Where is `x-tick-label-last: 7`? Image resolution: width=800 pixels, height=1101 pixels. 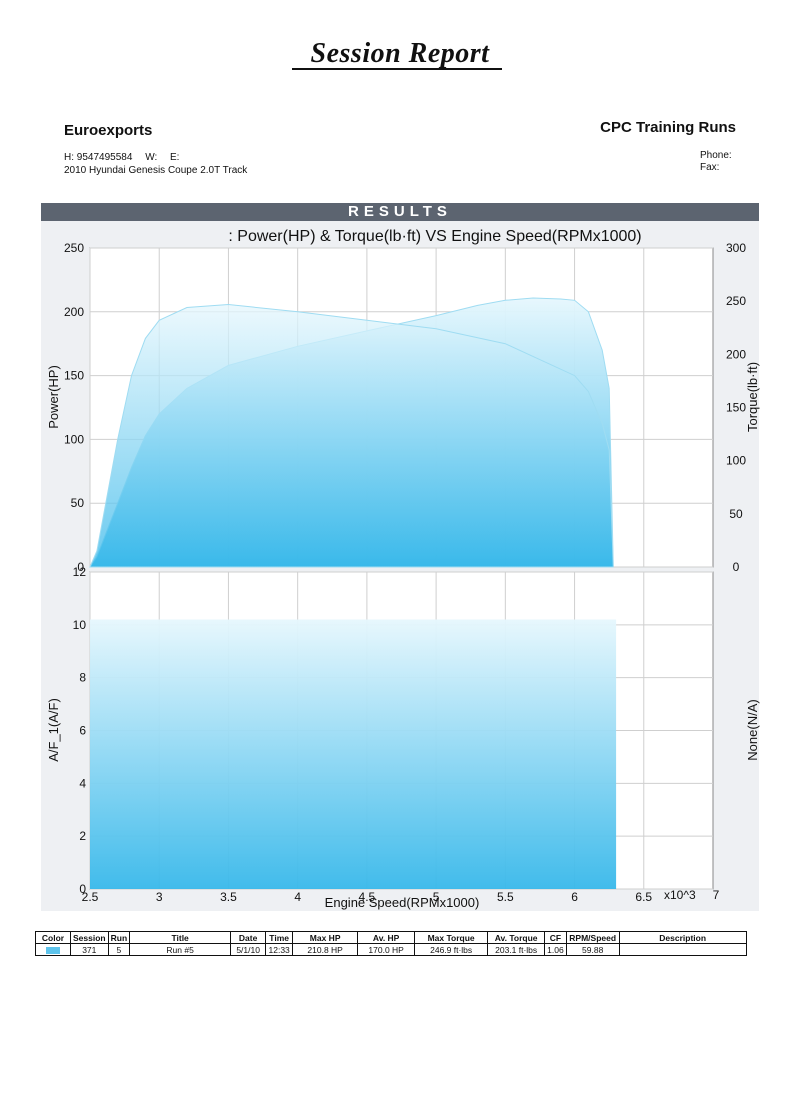
x-tick-label-last: 7 is located at coordinates (716, 895).